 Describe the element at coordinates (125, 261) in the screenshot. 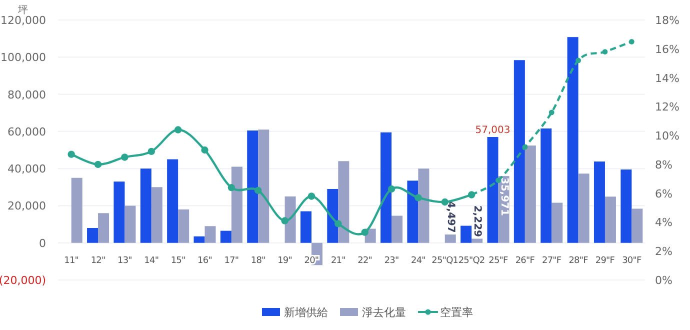

I see `x-tick-label: 13"` at that location.